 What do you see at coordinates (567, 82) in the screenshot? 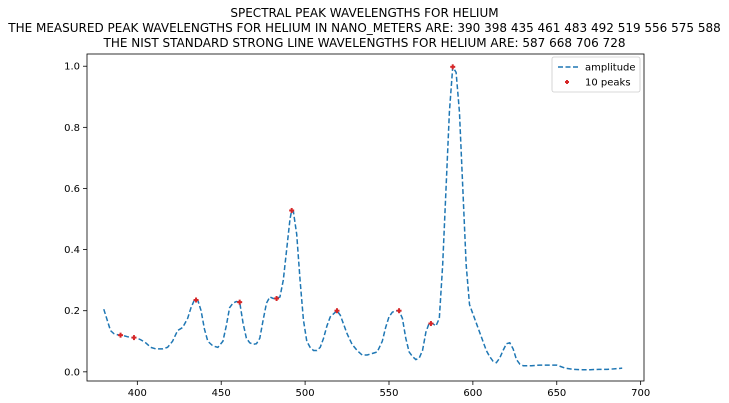
I see `legend-peaks-swatch` at bounding box center [567, 82].